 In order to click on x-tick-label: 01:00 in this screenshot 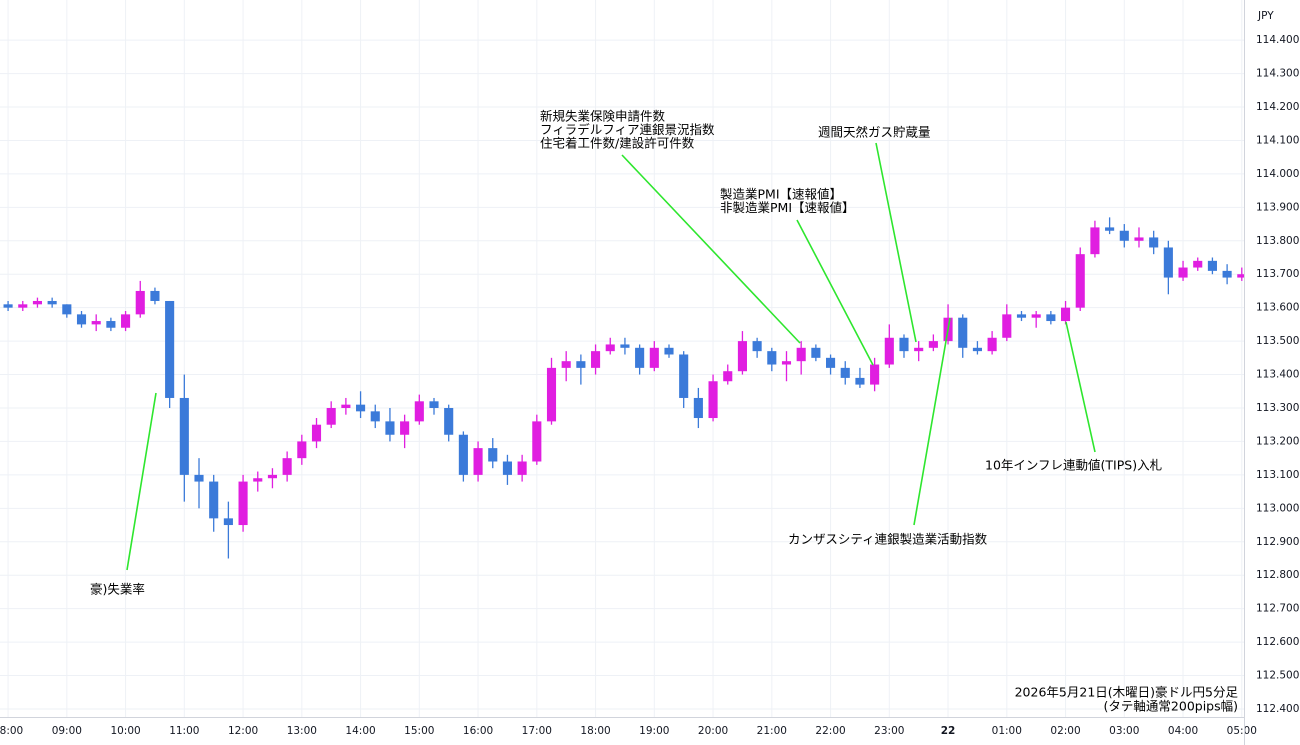, I will do `click(1007, 731)`.